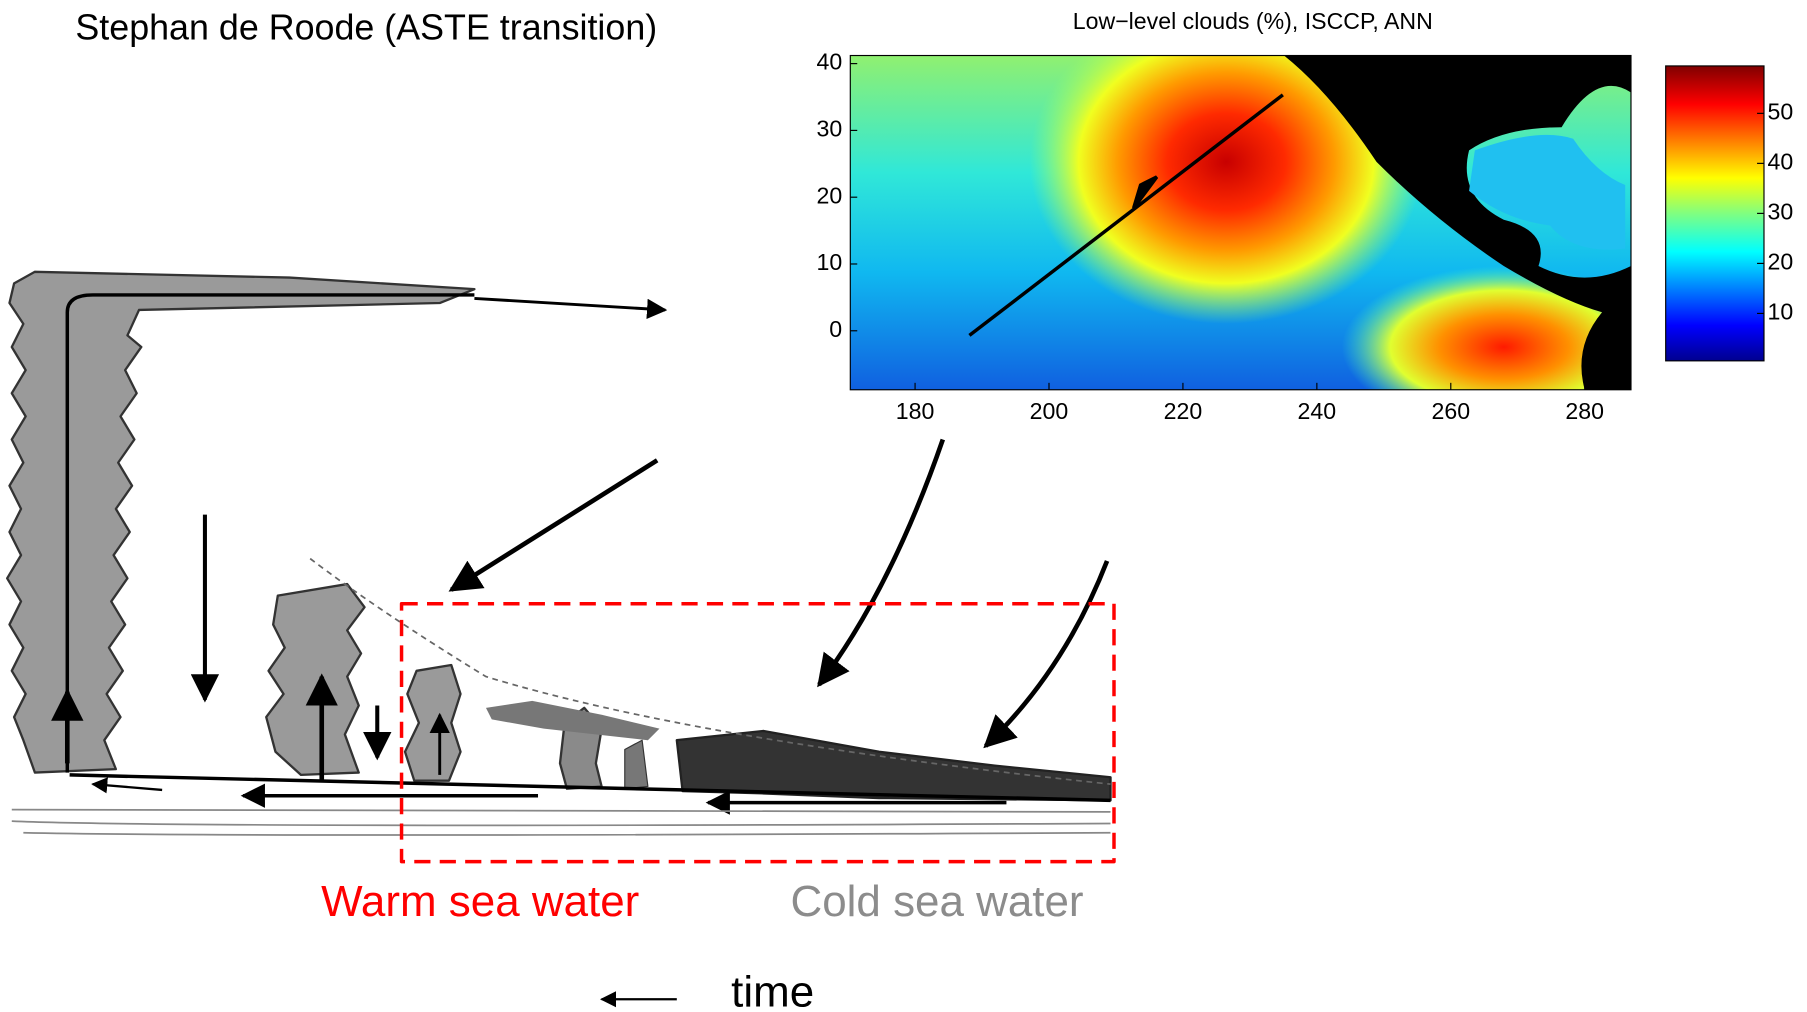 This screenshot has width=1807, height=1012. What do you see at coordinates (1049, 411) in the screenshot?
I see `x-tick-label: 200` at bounding box center [1049, 411].